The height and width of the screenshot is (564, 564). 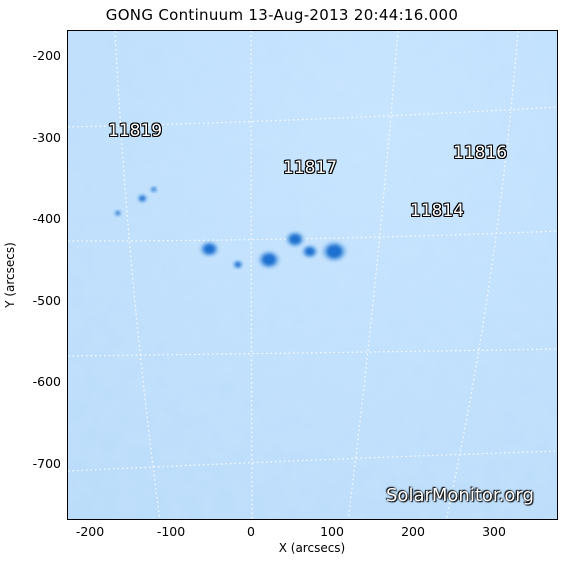 I want to click on sunspot-group, so click(x=230, y=228).